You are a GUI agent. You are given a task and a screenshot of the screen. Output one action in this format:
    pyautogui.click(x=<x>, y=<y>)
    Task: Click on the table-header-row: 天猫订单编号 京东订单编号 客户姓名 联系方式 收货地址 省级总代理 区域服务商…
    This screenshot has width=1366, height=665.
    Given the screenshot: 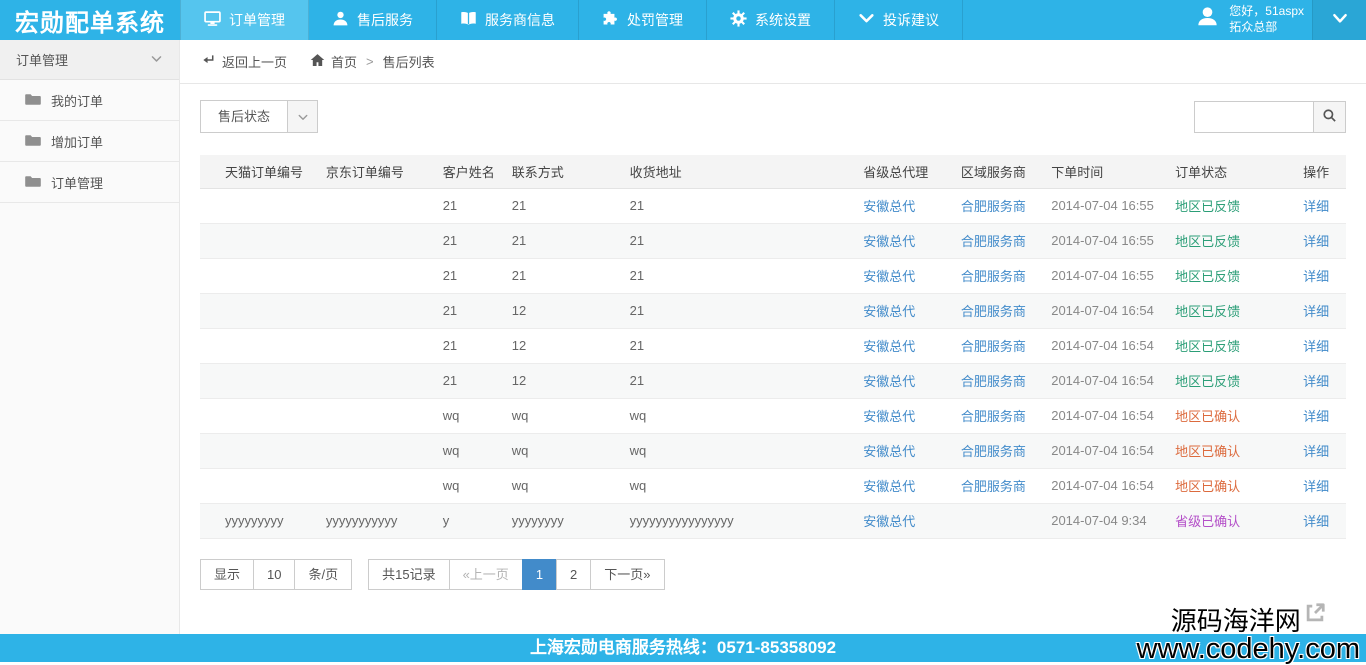 What is the action you would take?
    pyautogui.click(x=773, y=172)
    